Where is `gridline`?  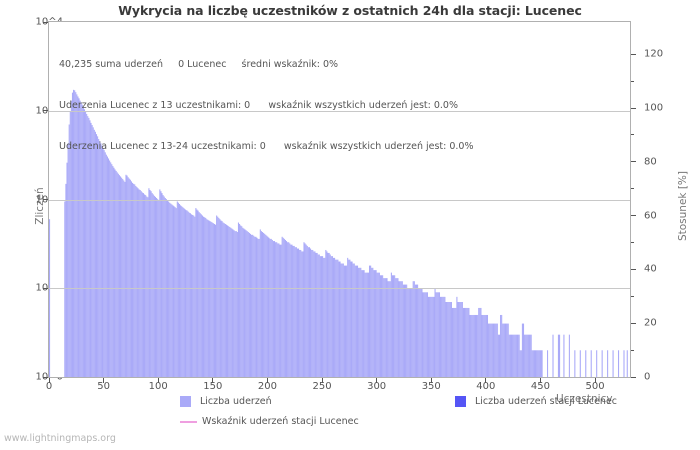
gridline is located at coordinates (339, 200).